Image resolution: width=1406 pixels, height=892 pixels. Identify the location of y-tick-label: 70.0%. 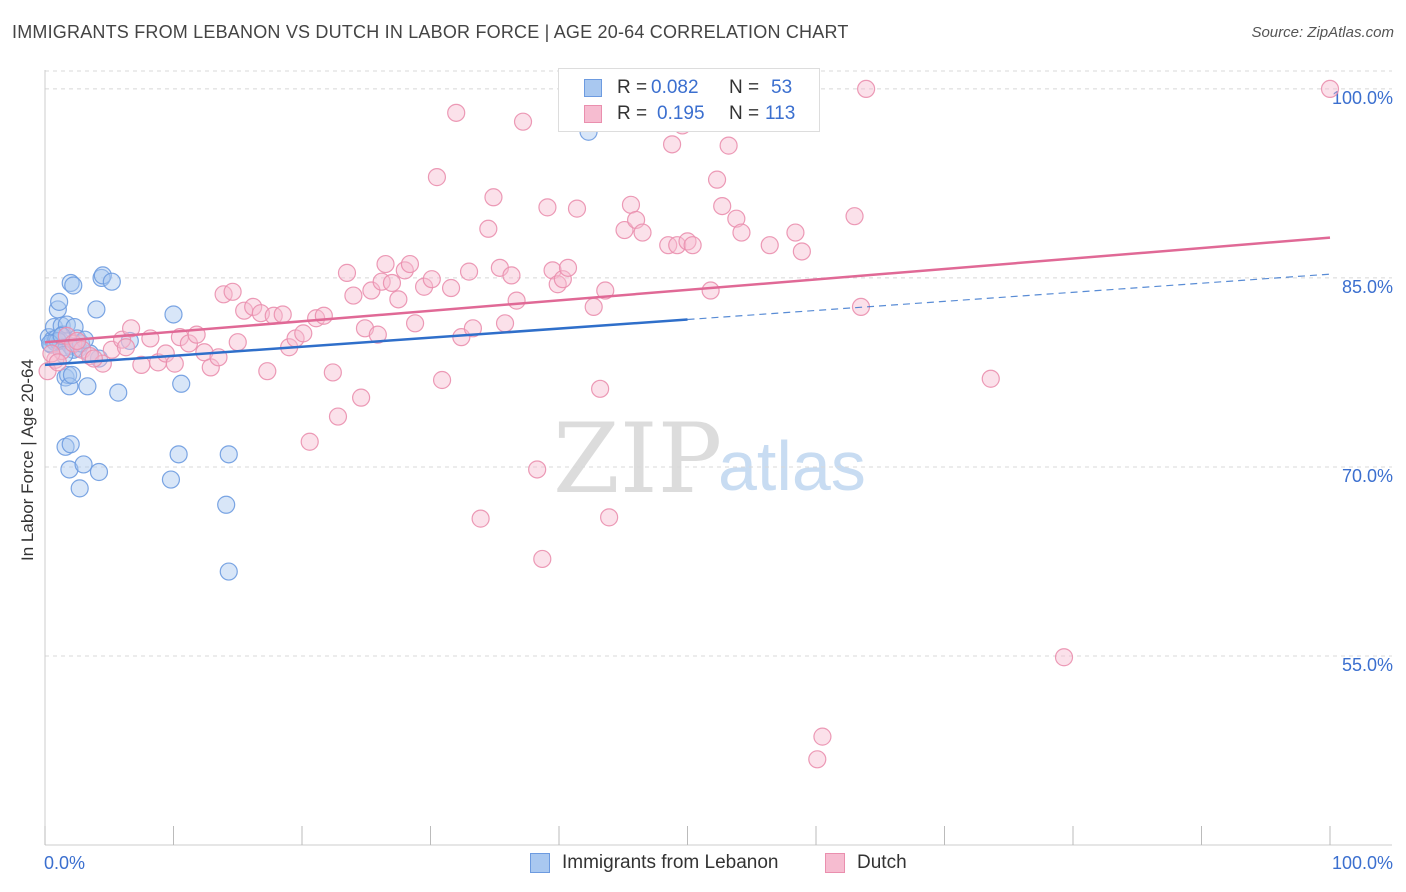
(1367, 476).